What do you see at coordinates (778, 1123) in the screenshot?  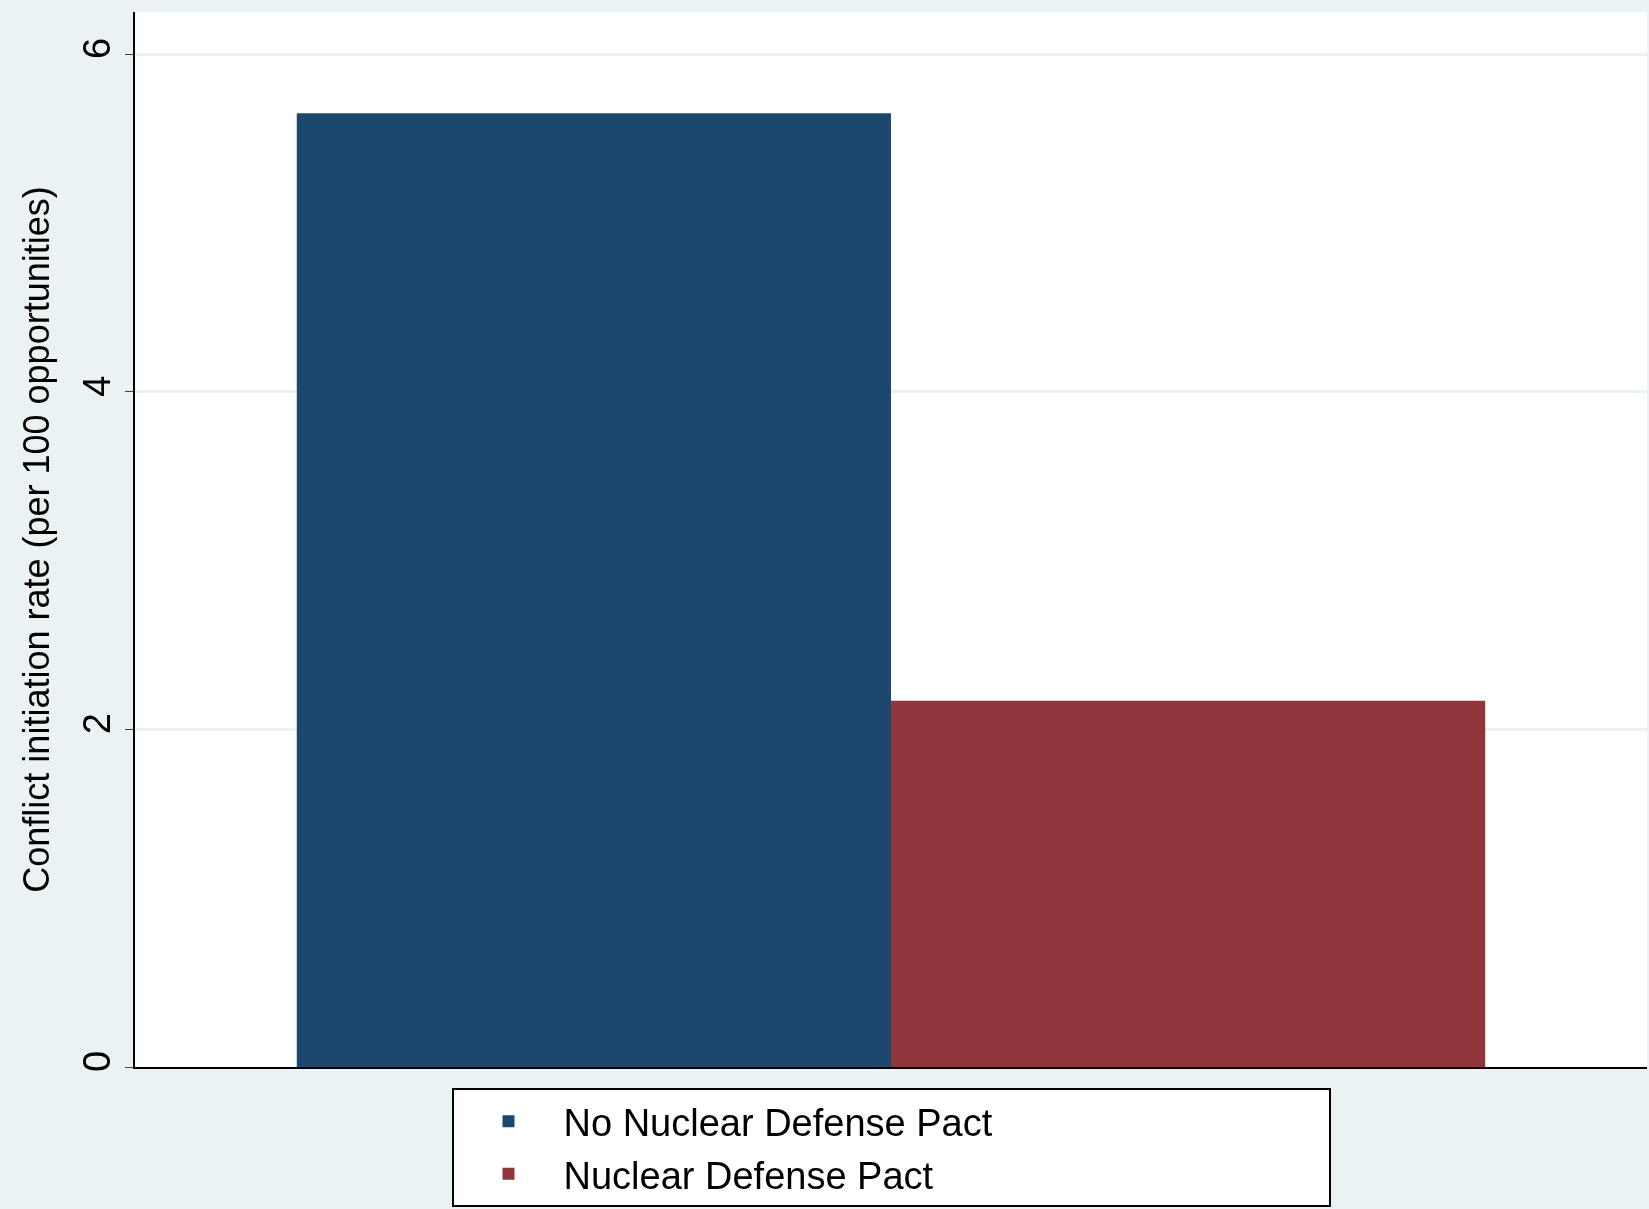 I see `legend-label: No Nuclear Defense Pact` at bounding box center [778, 1123].